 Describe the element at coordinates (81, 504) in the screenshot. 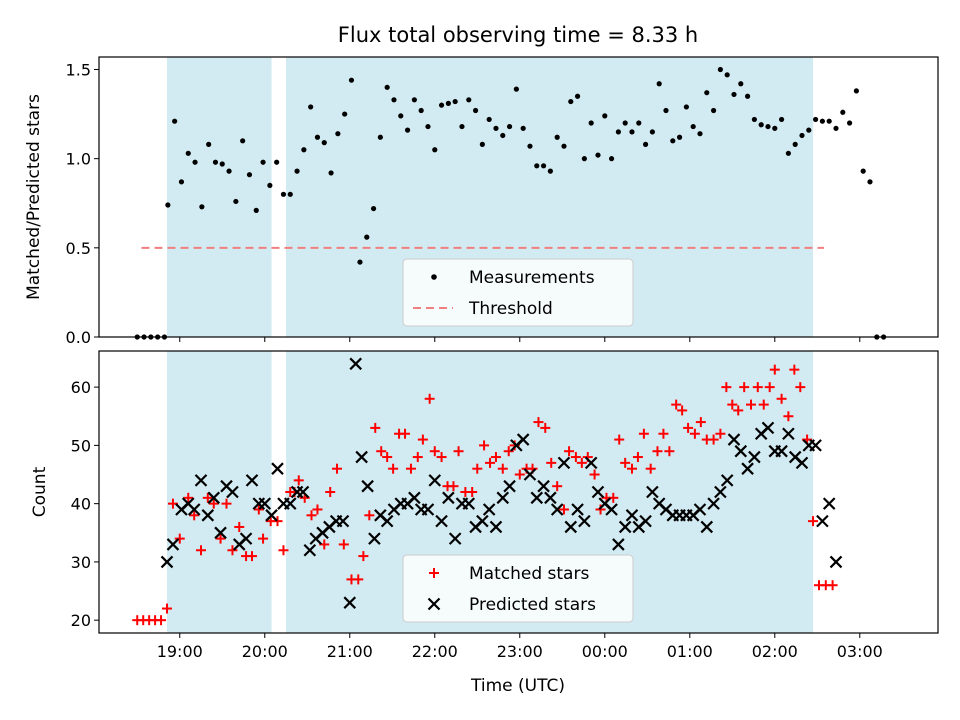

I see `y-tick-label: 40` at that location.